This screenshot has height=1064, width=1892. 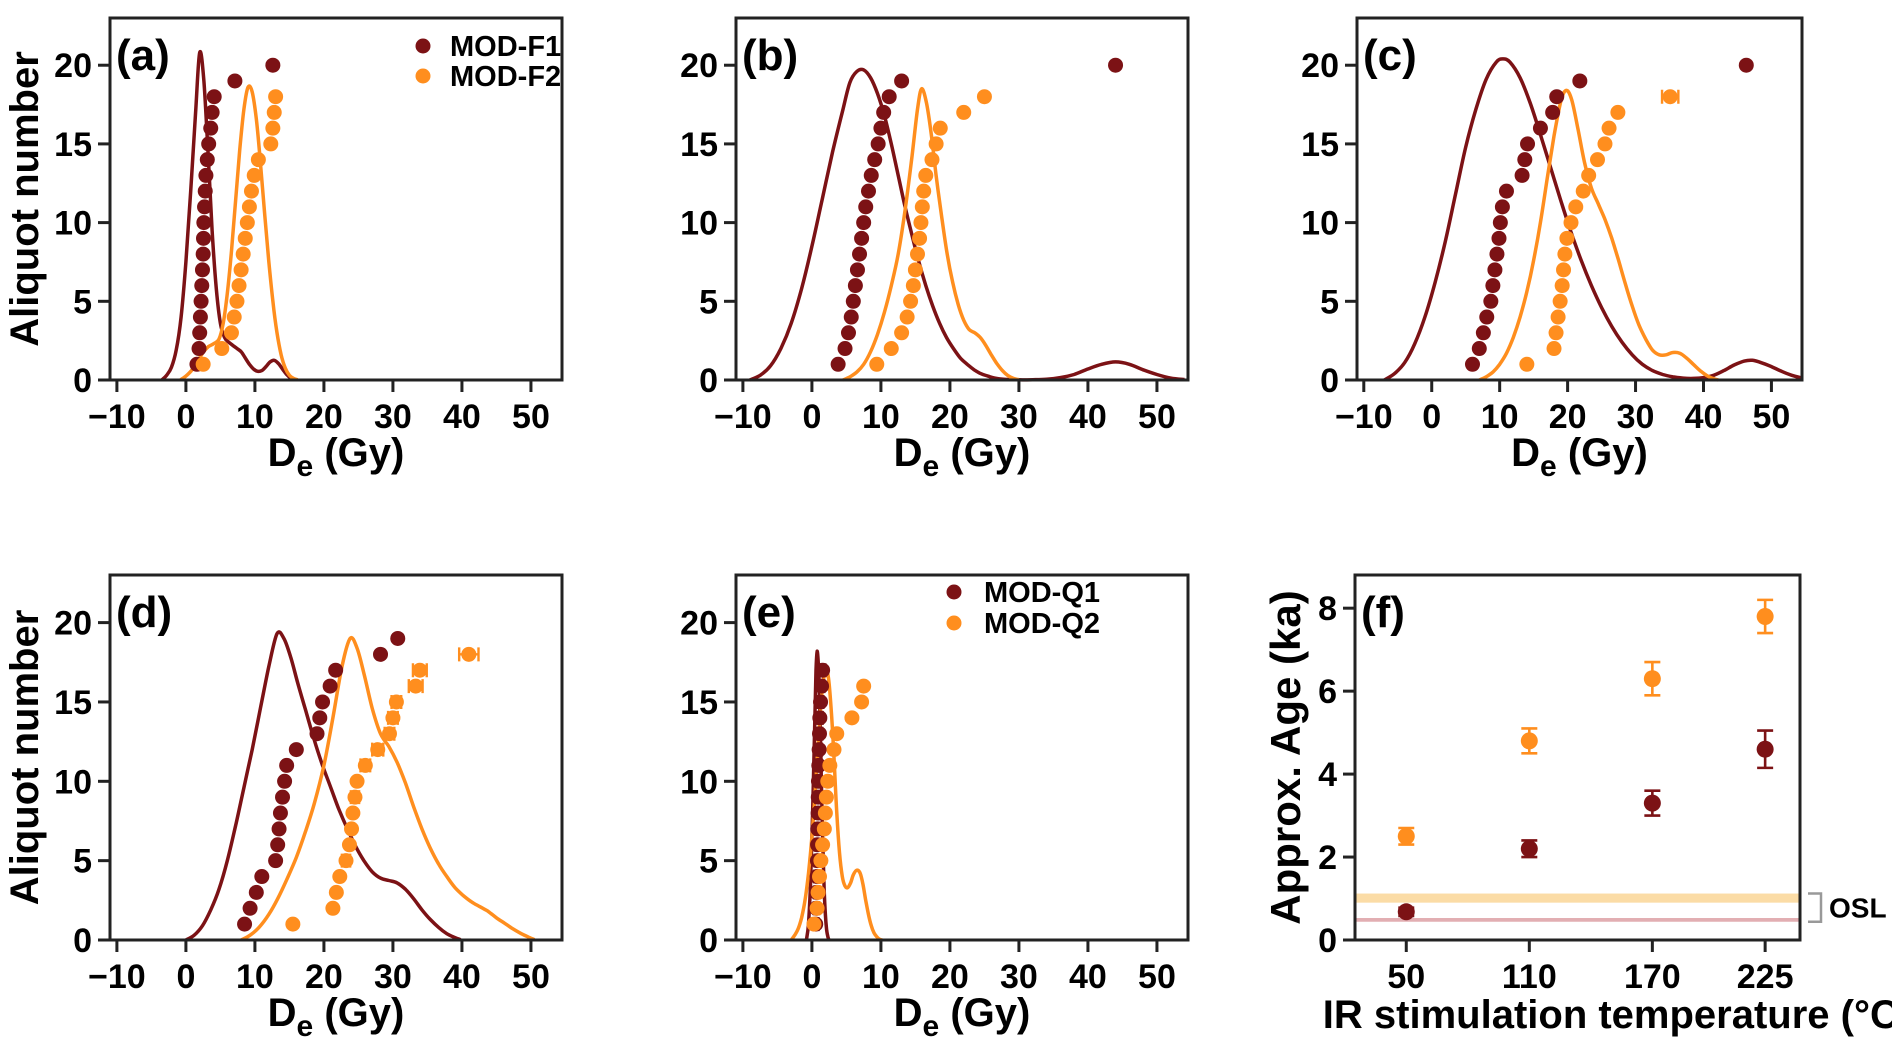 I want to click on osl-label: OSL, so click(x=1858, y=908).